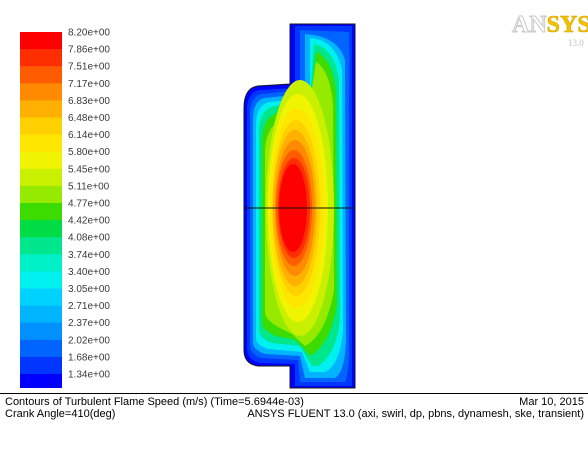 This screenshot has width=588, height=449. I want to click on legend-label: 7.17e+00, so click(89, 84).